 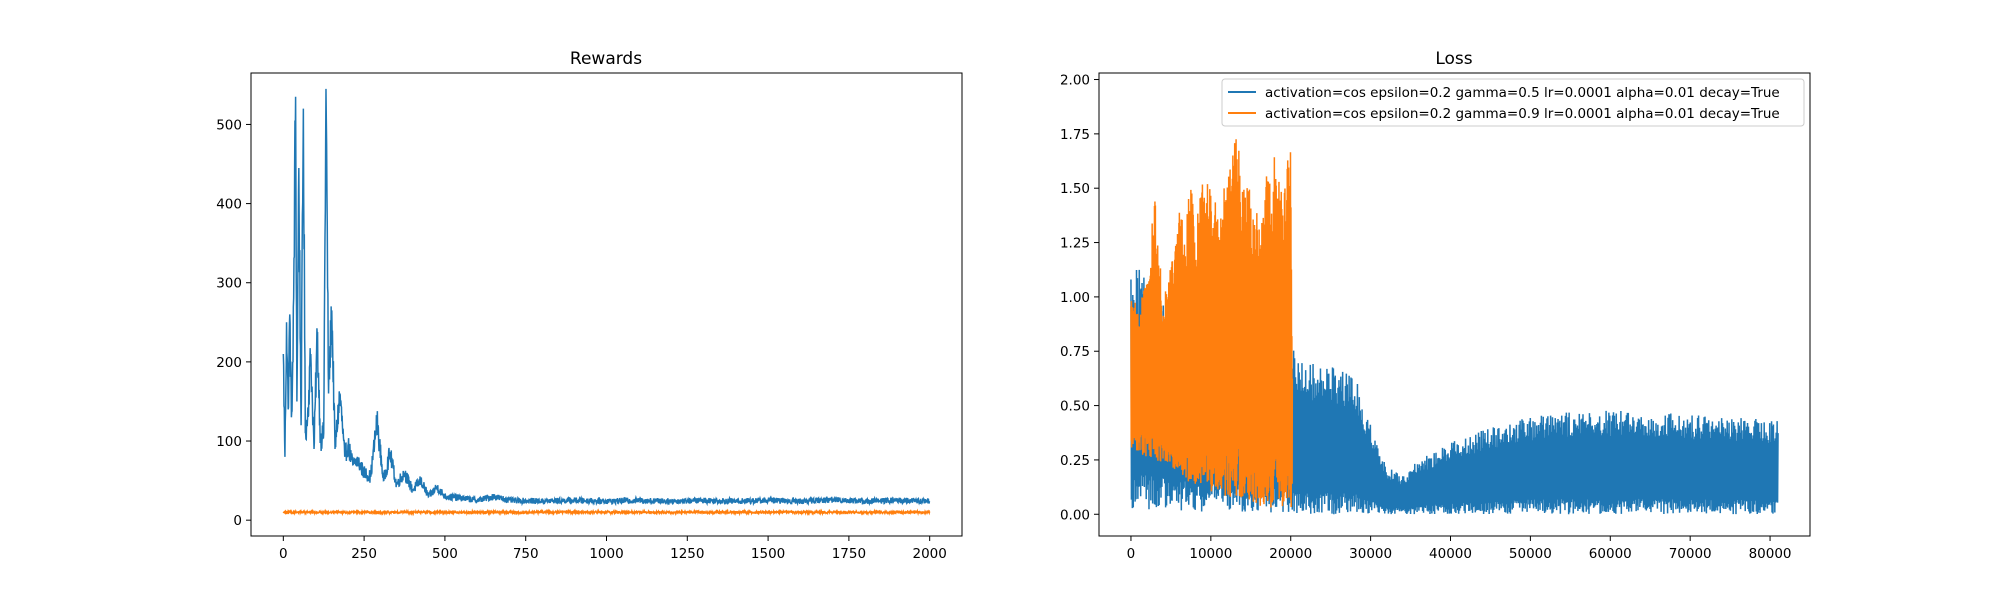 I want to click on x-tick-label: 30000, so click(x=1370, y=554).